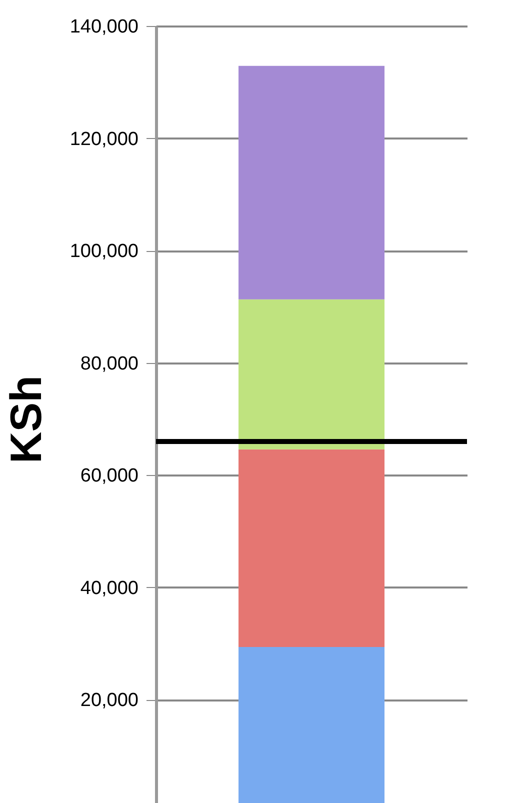 The width and height of the screenshot is (506, 803). What do you see at coordinates (104, 251) in the screenshot?
I see `y-tick-label: 100,000` at bounding box center [104, 251].